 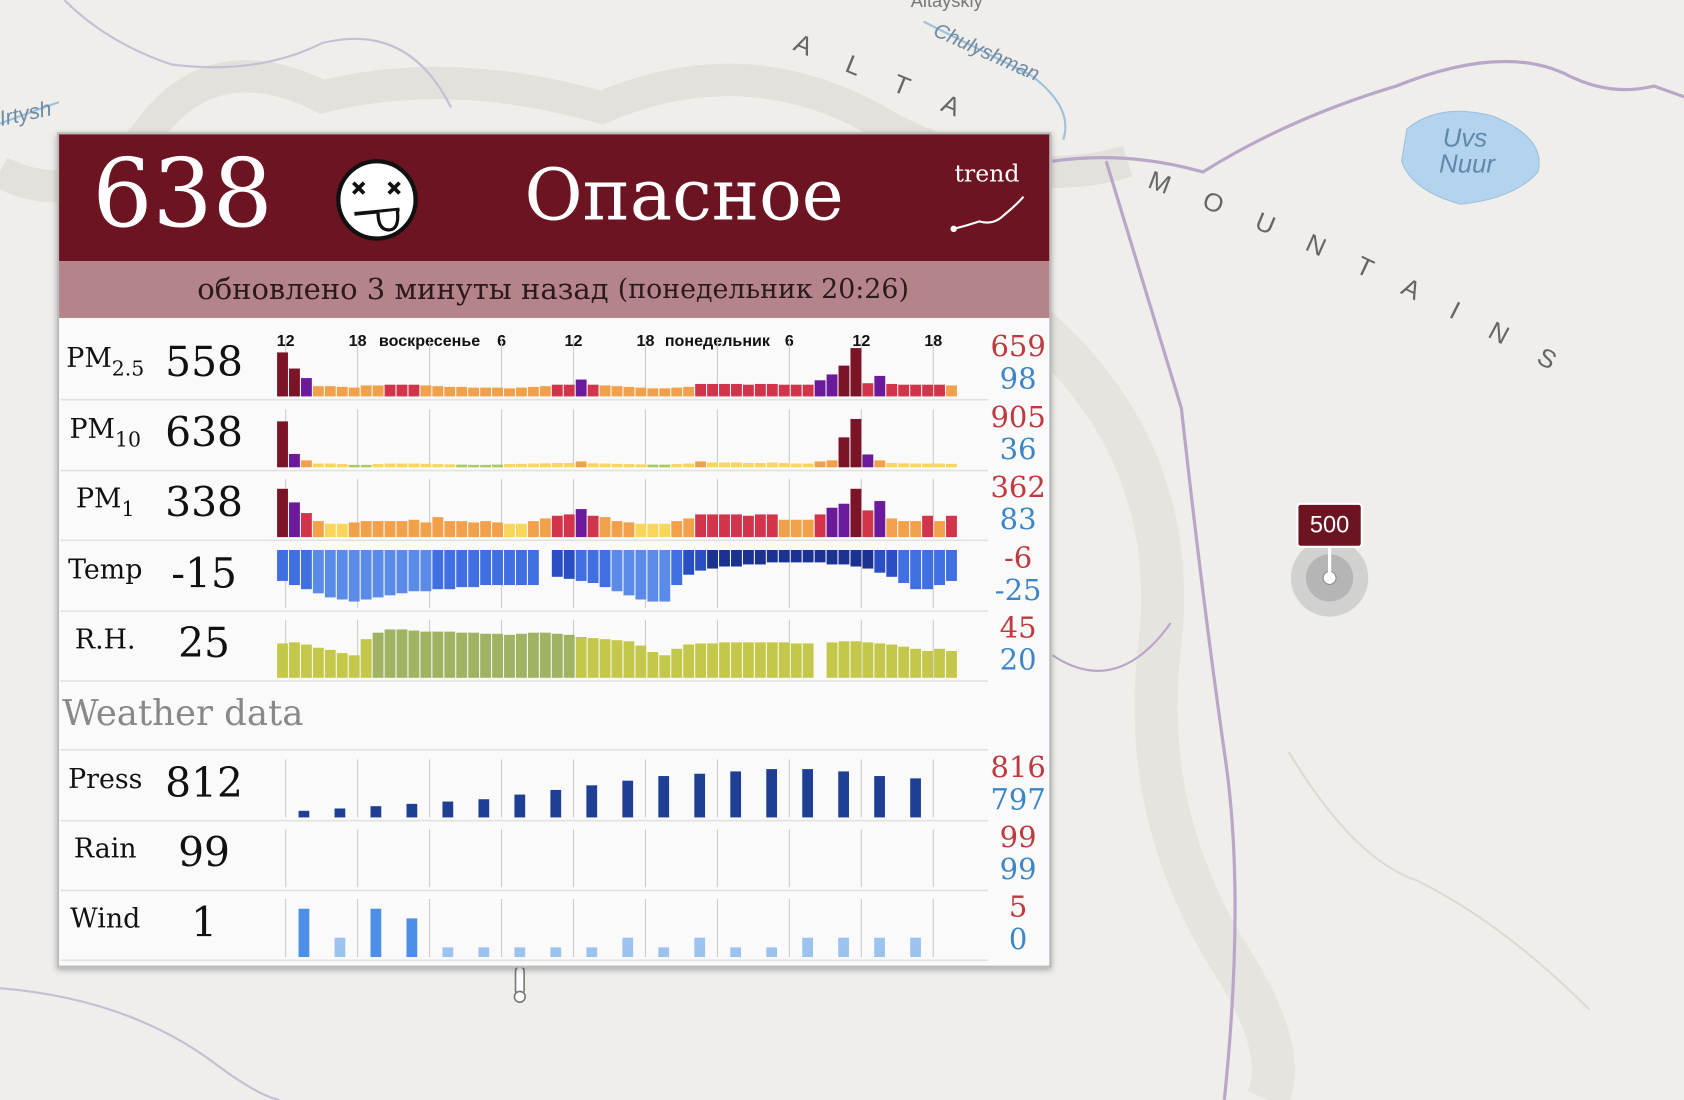 What do you see at coordinates (402, 289) in the screenshot?
I see `updated-ago: обновлено 3 минуты назад` at bounding box center [402, 289].